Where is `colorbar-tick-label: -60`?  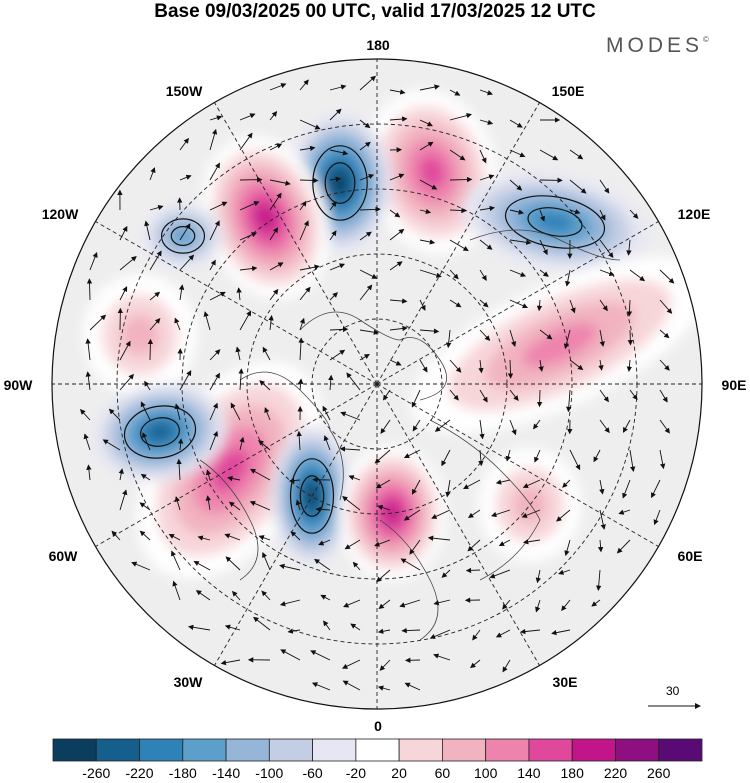
colorbar-tick-label: -60 is located at coordinates (312, 773).